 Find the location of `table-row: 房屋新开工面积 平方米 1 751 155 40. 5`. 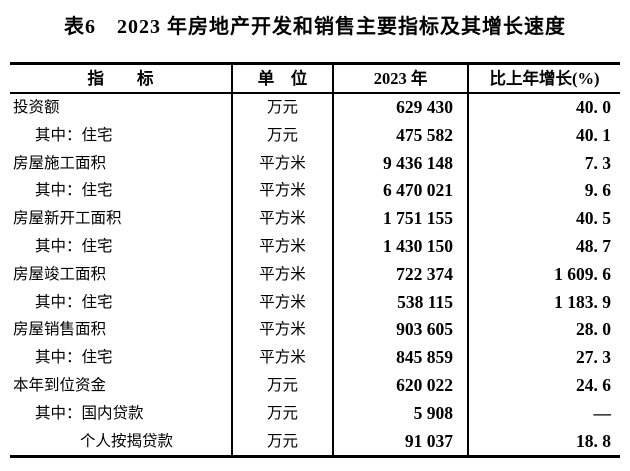

table-row: 房屋新开工面积 平方米 1 751 155 40. 5 is located at coordinates (315, 219).